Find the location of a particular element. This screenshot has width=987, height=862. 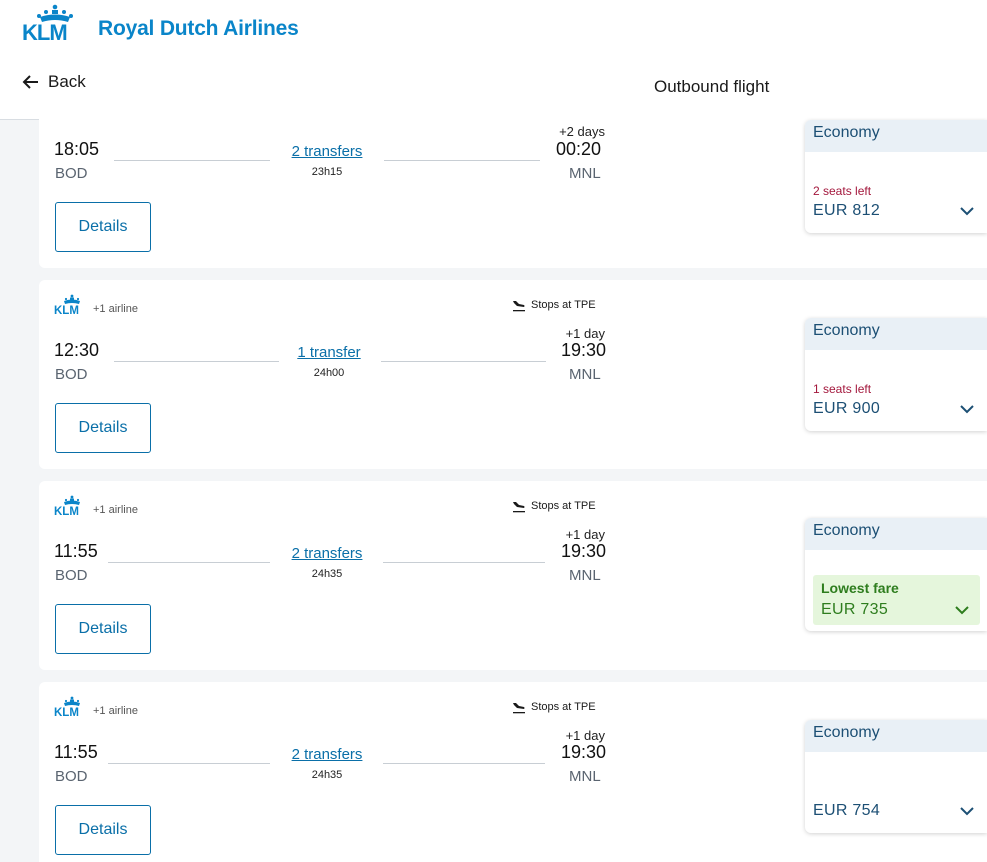

day-offset: +2 days is located at coordinates (582, 131).